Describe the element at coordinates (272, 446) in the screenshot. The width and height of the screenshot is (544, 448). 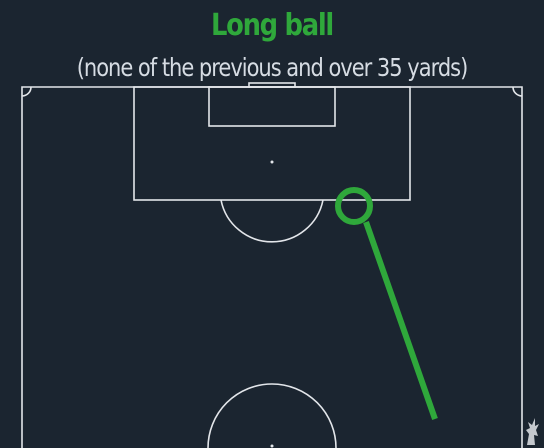
I see `centre-spot` at that location.